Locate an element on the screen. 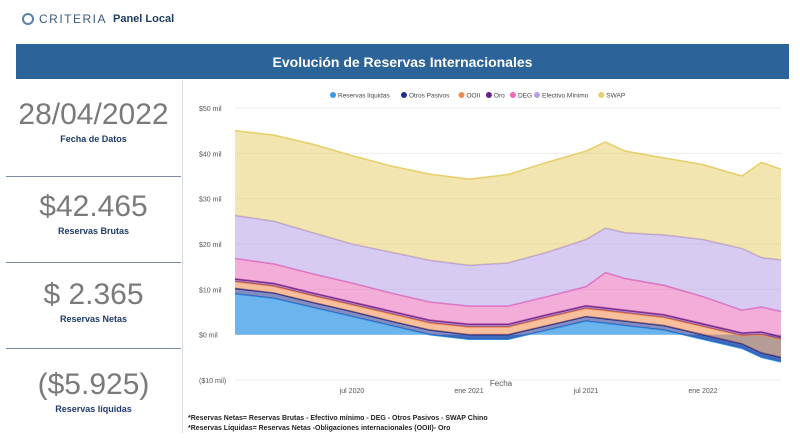 This screenshot has height=438, width=800. kpi-netas-value: $ 2.365 is located at coordinates (93, 294).